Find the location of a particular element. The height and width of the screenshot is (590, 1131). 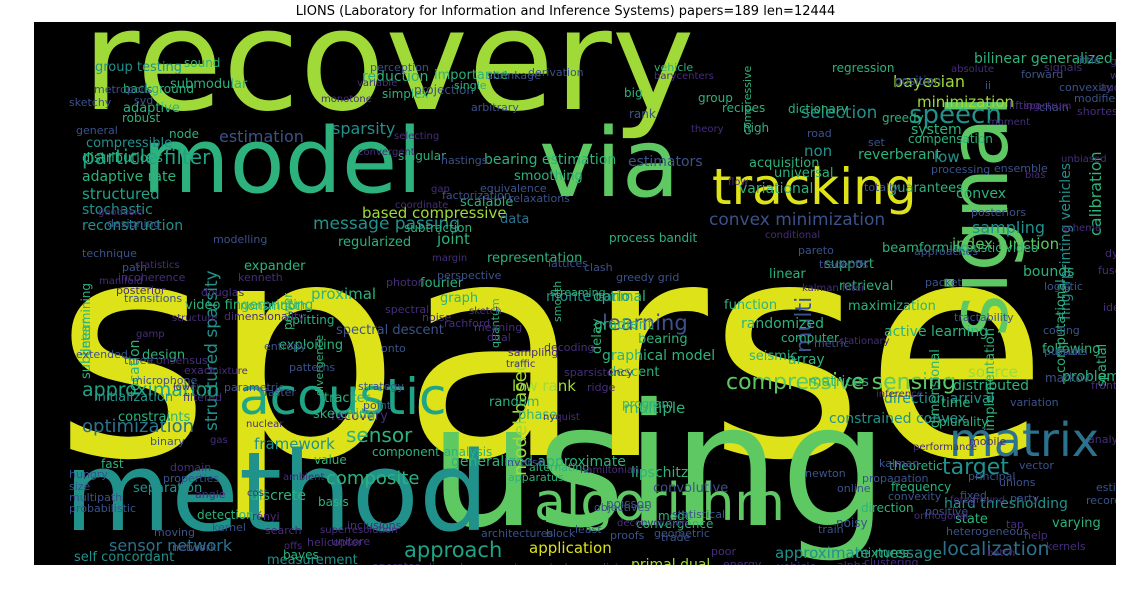

cloud-word: recovery is located at coordinates (388, 82).